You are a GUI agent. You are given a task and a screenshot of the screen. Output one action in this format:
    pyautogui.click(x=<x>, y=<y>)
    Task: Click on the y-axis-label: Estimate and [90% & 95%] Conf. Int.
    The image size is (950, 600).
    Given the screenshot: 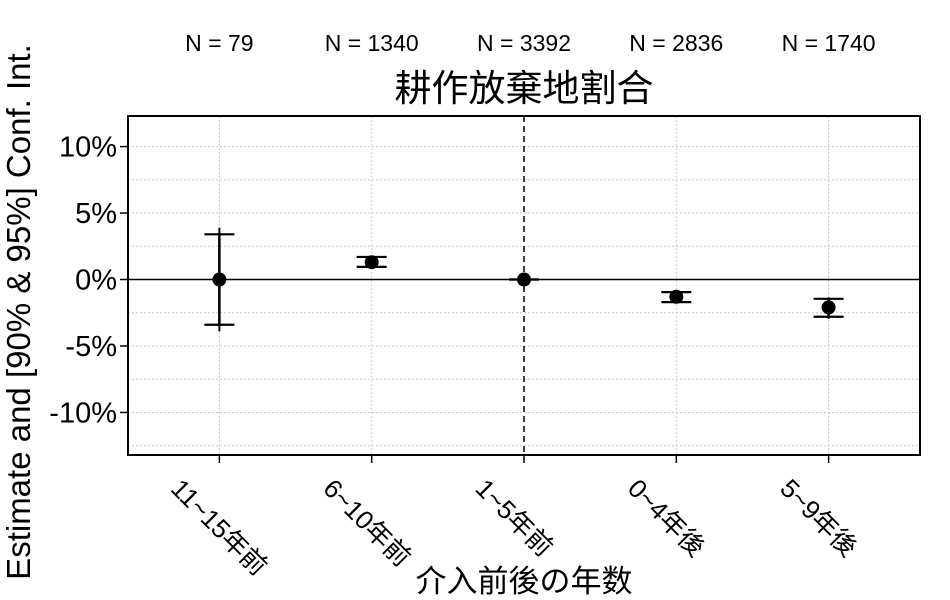 What is the action you would take?
    pyautogui.click(x=18, y=312)
    